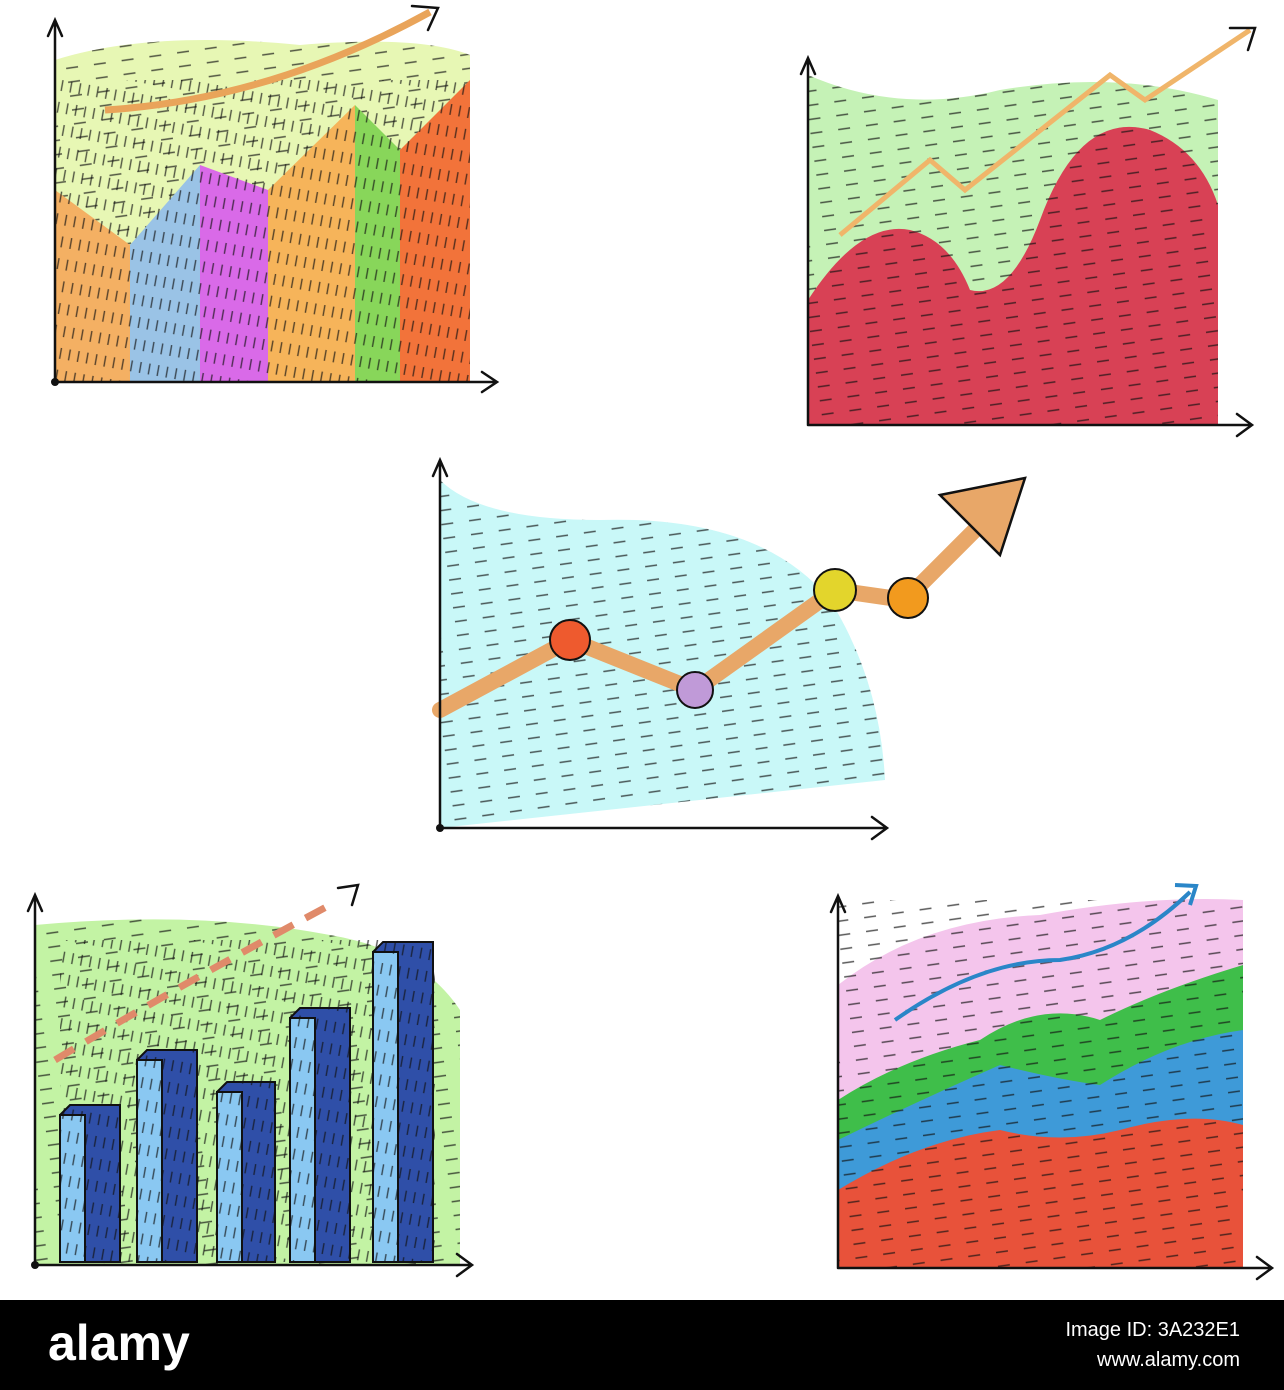 This screenshot has height=1390, width=1284. What do you see at coordinates (119, 1343) in the screenshot?
I see `brand: alamy` at bounding box center [119, 1343].